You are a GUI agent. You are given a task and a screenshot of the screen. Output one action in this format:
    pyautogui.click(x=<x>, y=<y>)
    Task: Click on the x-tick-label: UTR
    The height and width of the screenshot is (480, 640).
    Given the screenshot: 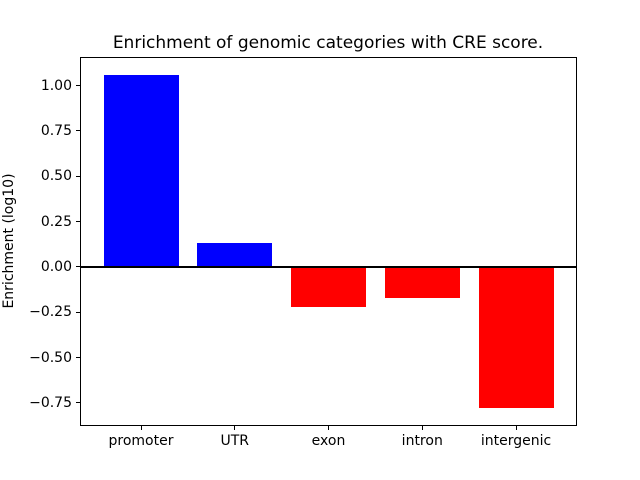 What is the action you would take?
    pyautogui.click(x=235, y=441)
    